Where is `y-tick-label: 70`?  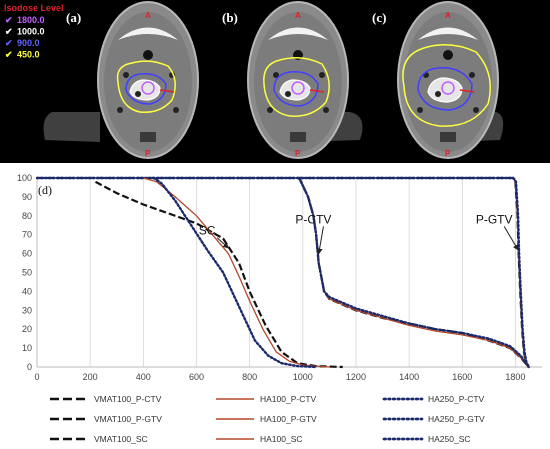
y-tick-label: 70 is located at coordinates (27, 235).